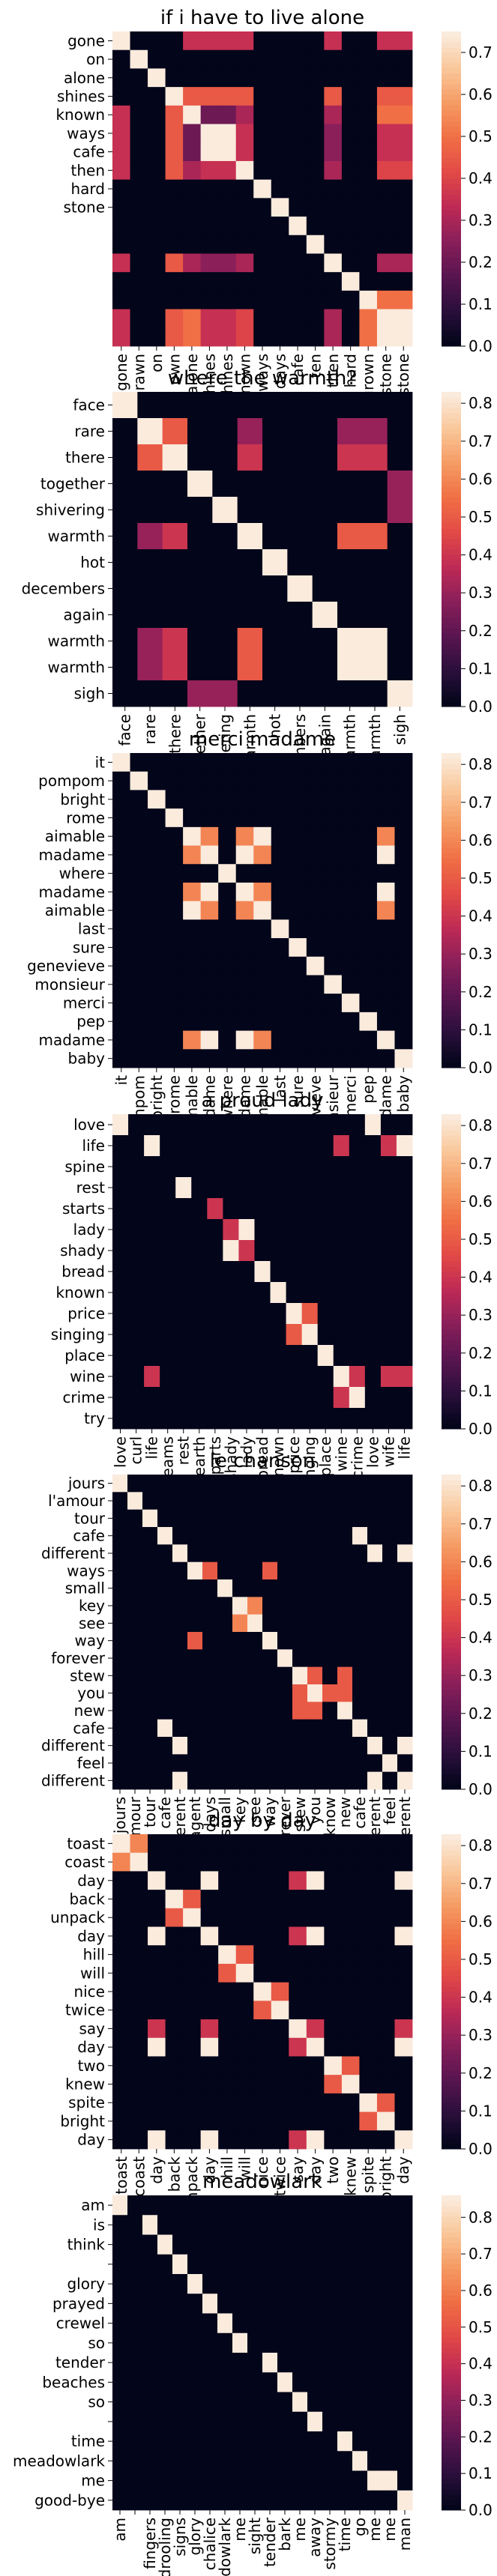 The height and width of the screenshot is (2576, 497). Describe the element at coordinates (390, 2530) in the screenshot. I see `x-tick-label: me` at that location.